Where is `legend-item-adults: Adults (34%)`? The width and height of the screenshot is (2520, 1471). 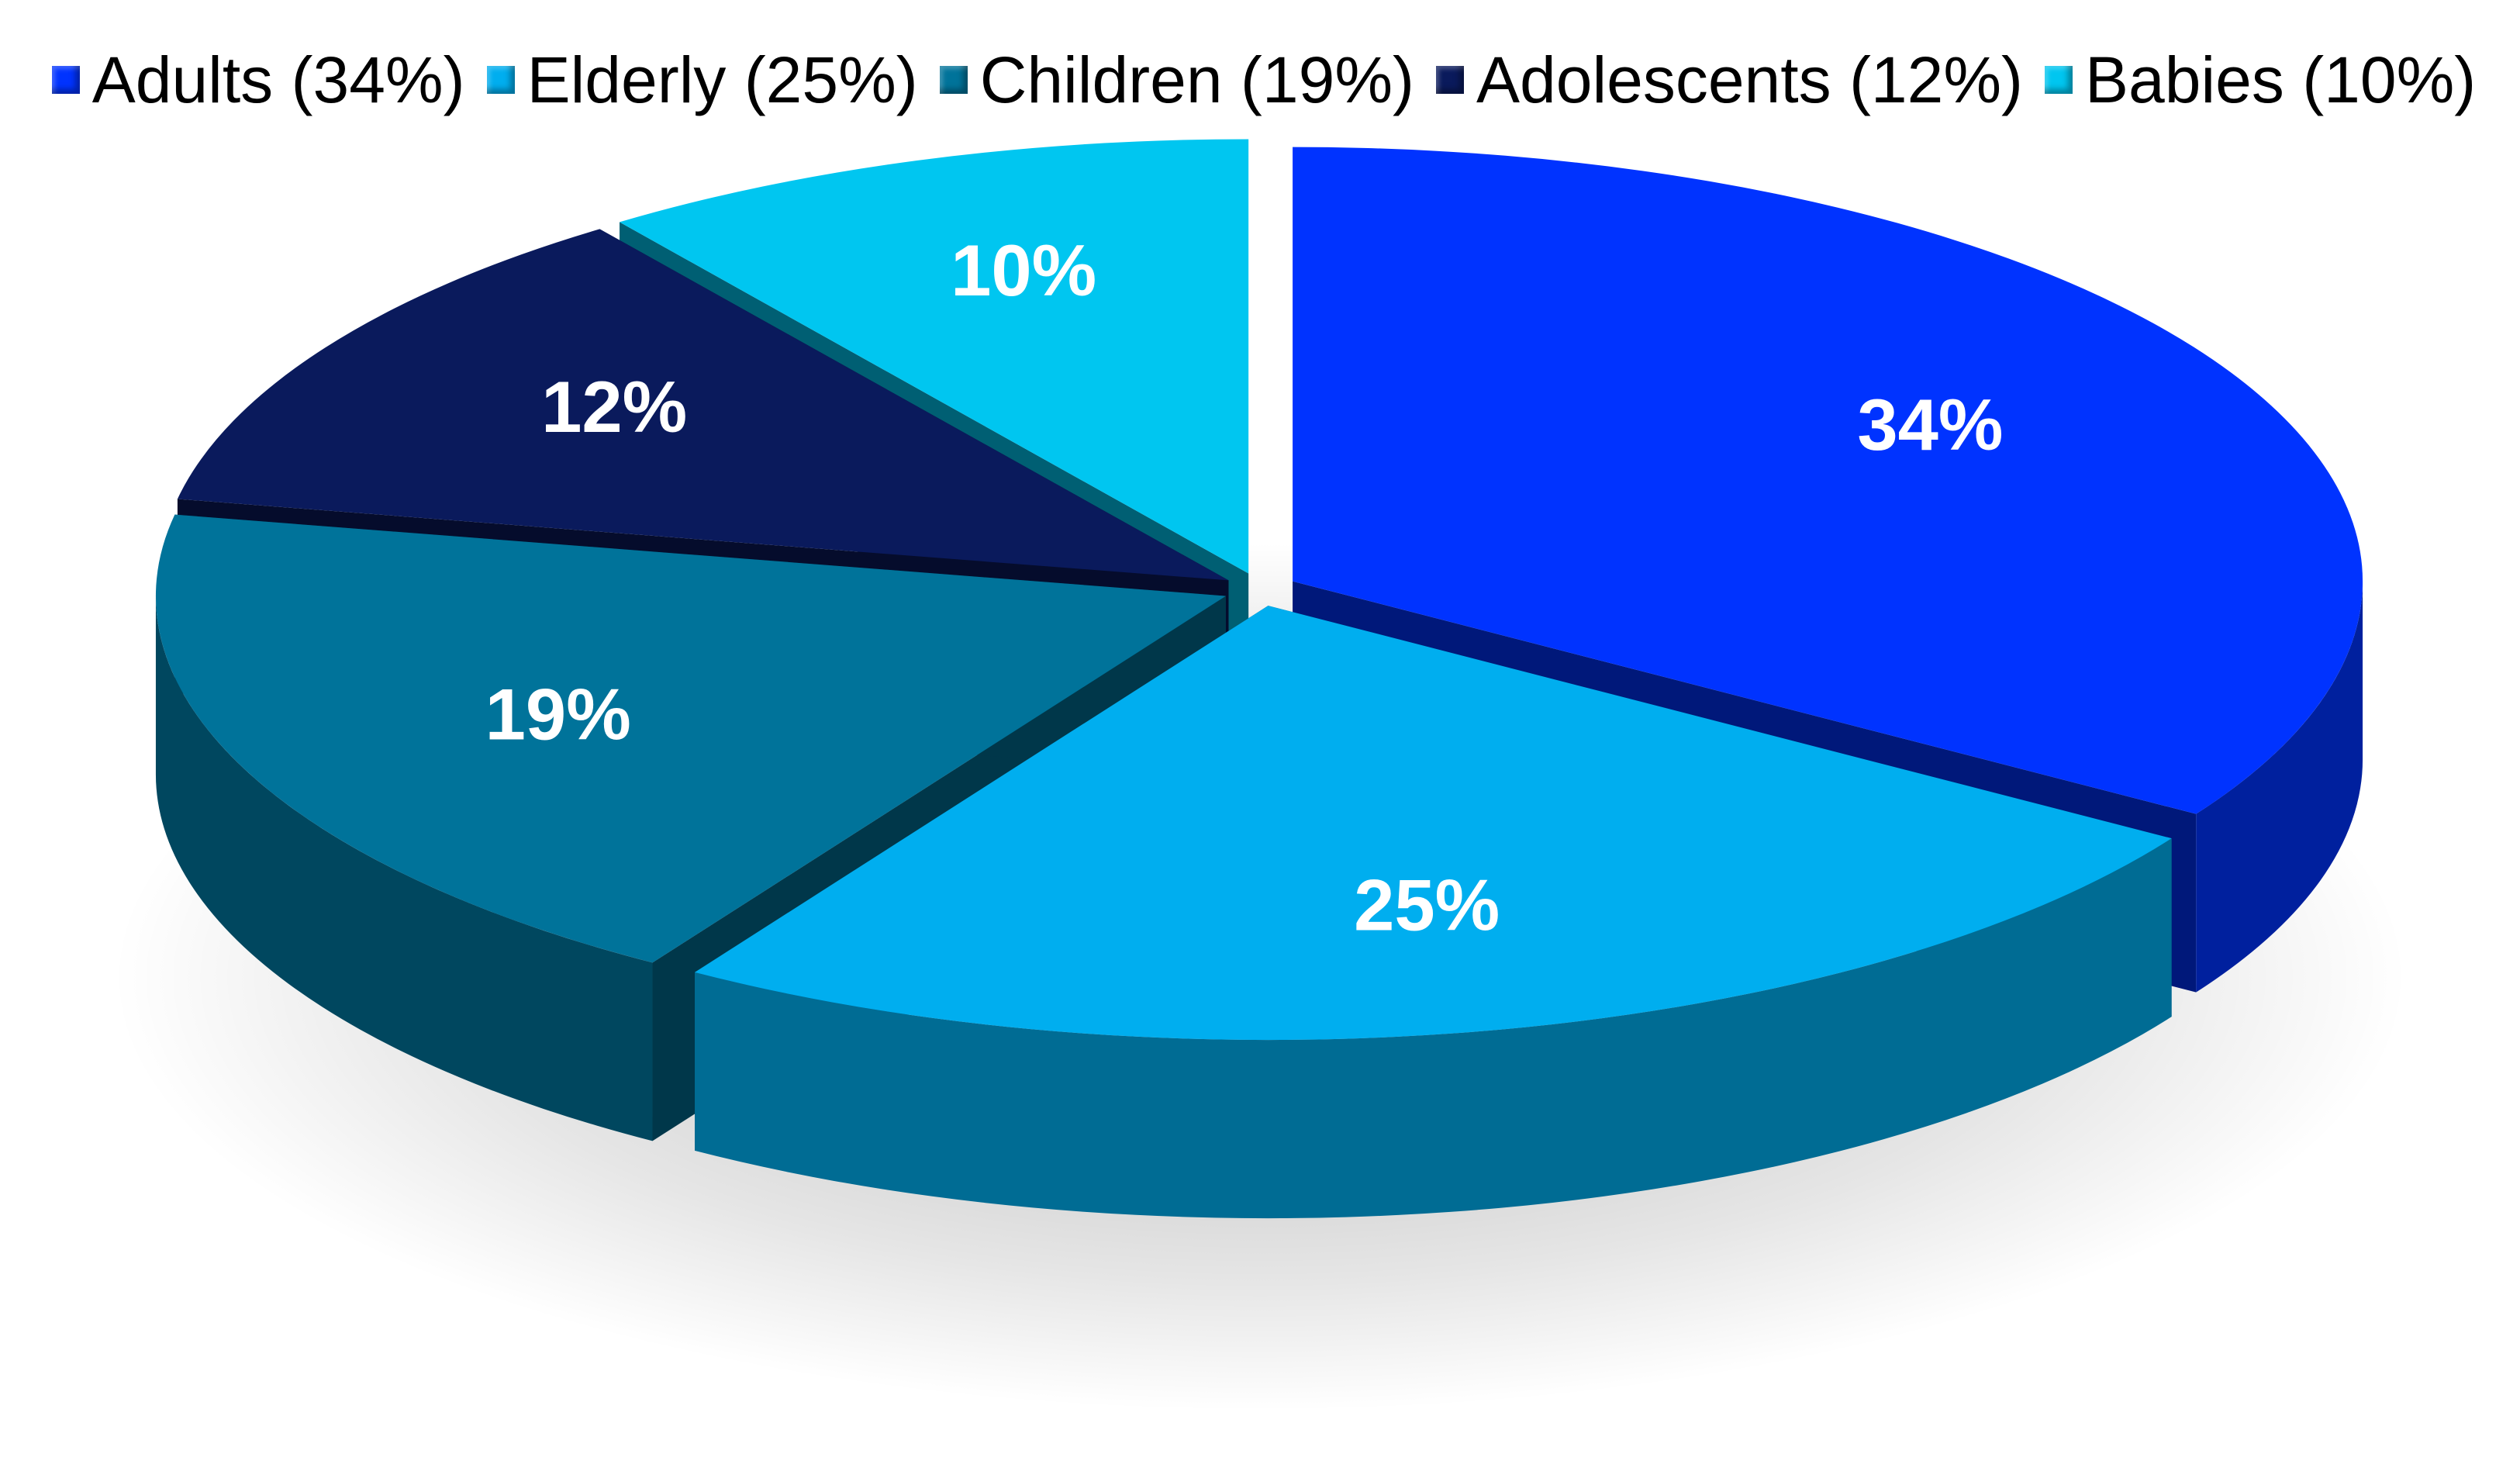
legend-item-adults: Adults (34%) is located at coordinates (258, 80).